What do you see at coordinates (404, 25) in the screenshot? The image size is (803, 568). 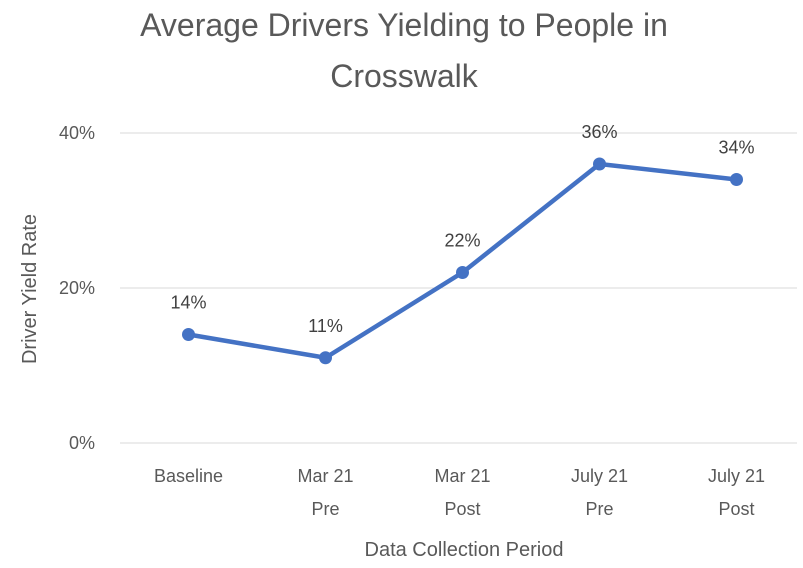 I see `chart-title-line-1: Average Drivers Yielding to People in` at bounding box center [404, 25].